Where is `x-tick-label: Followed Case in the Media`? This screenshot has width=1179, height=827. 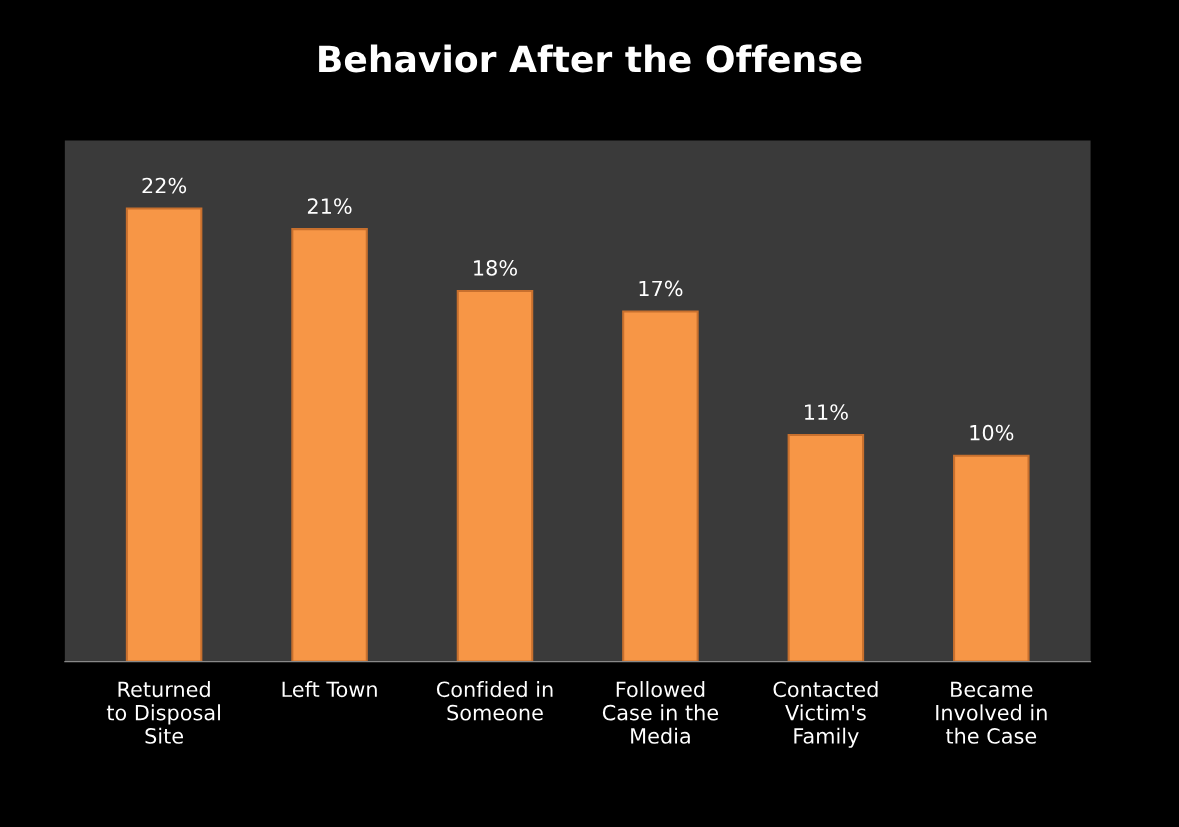 x-tick-label: Followed Case in the Media is located at coordinates (660, 712).